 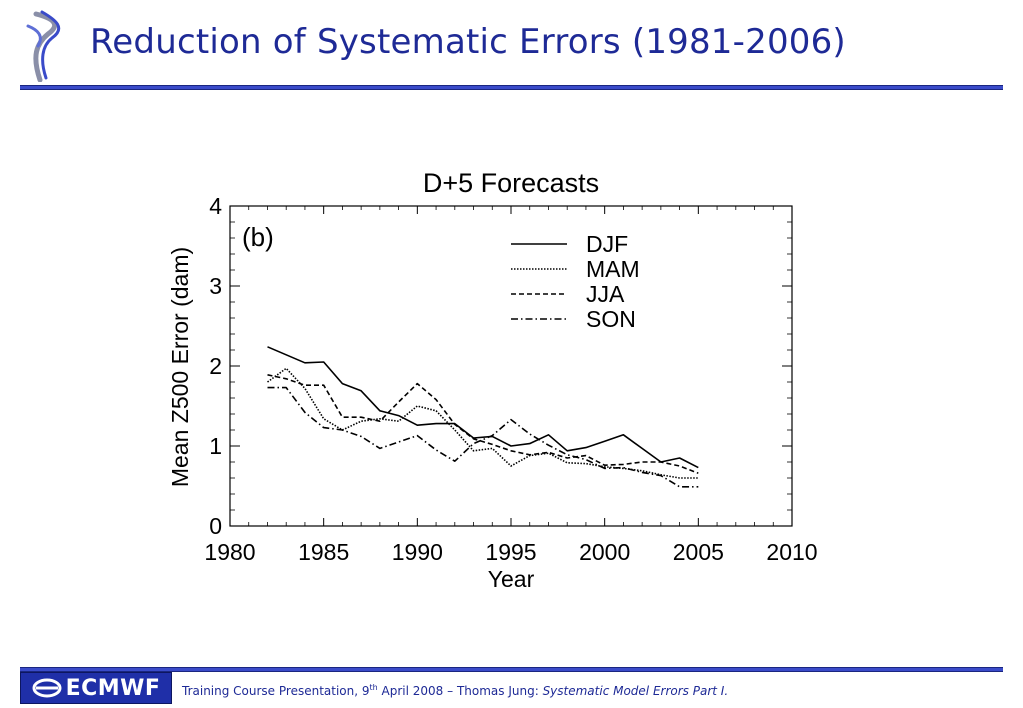 I want to click on footer-divider, so click(x=511, y=669).